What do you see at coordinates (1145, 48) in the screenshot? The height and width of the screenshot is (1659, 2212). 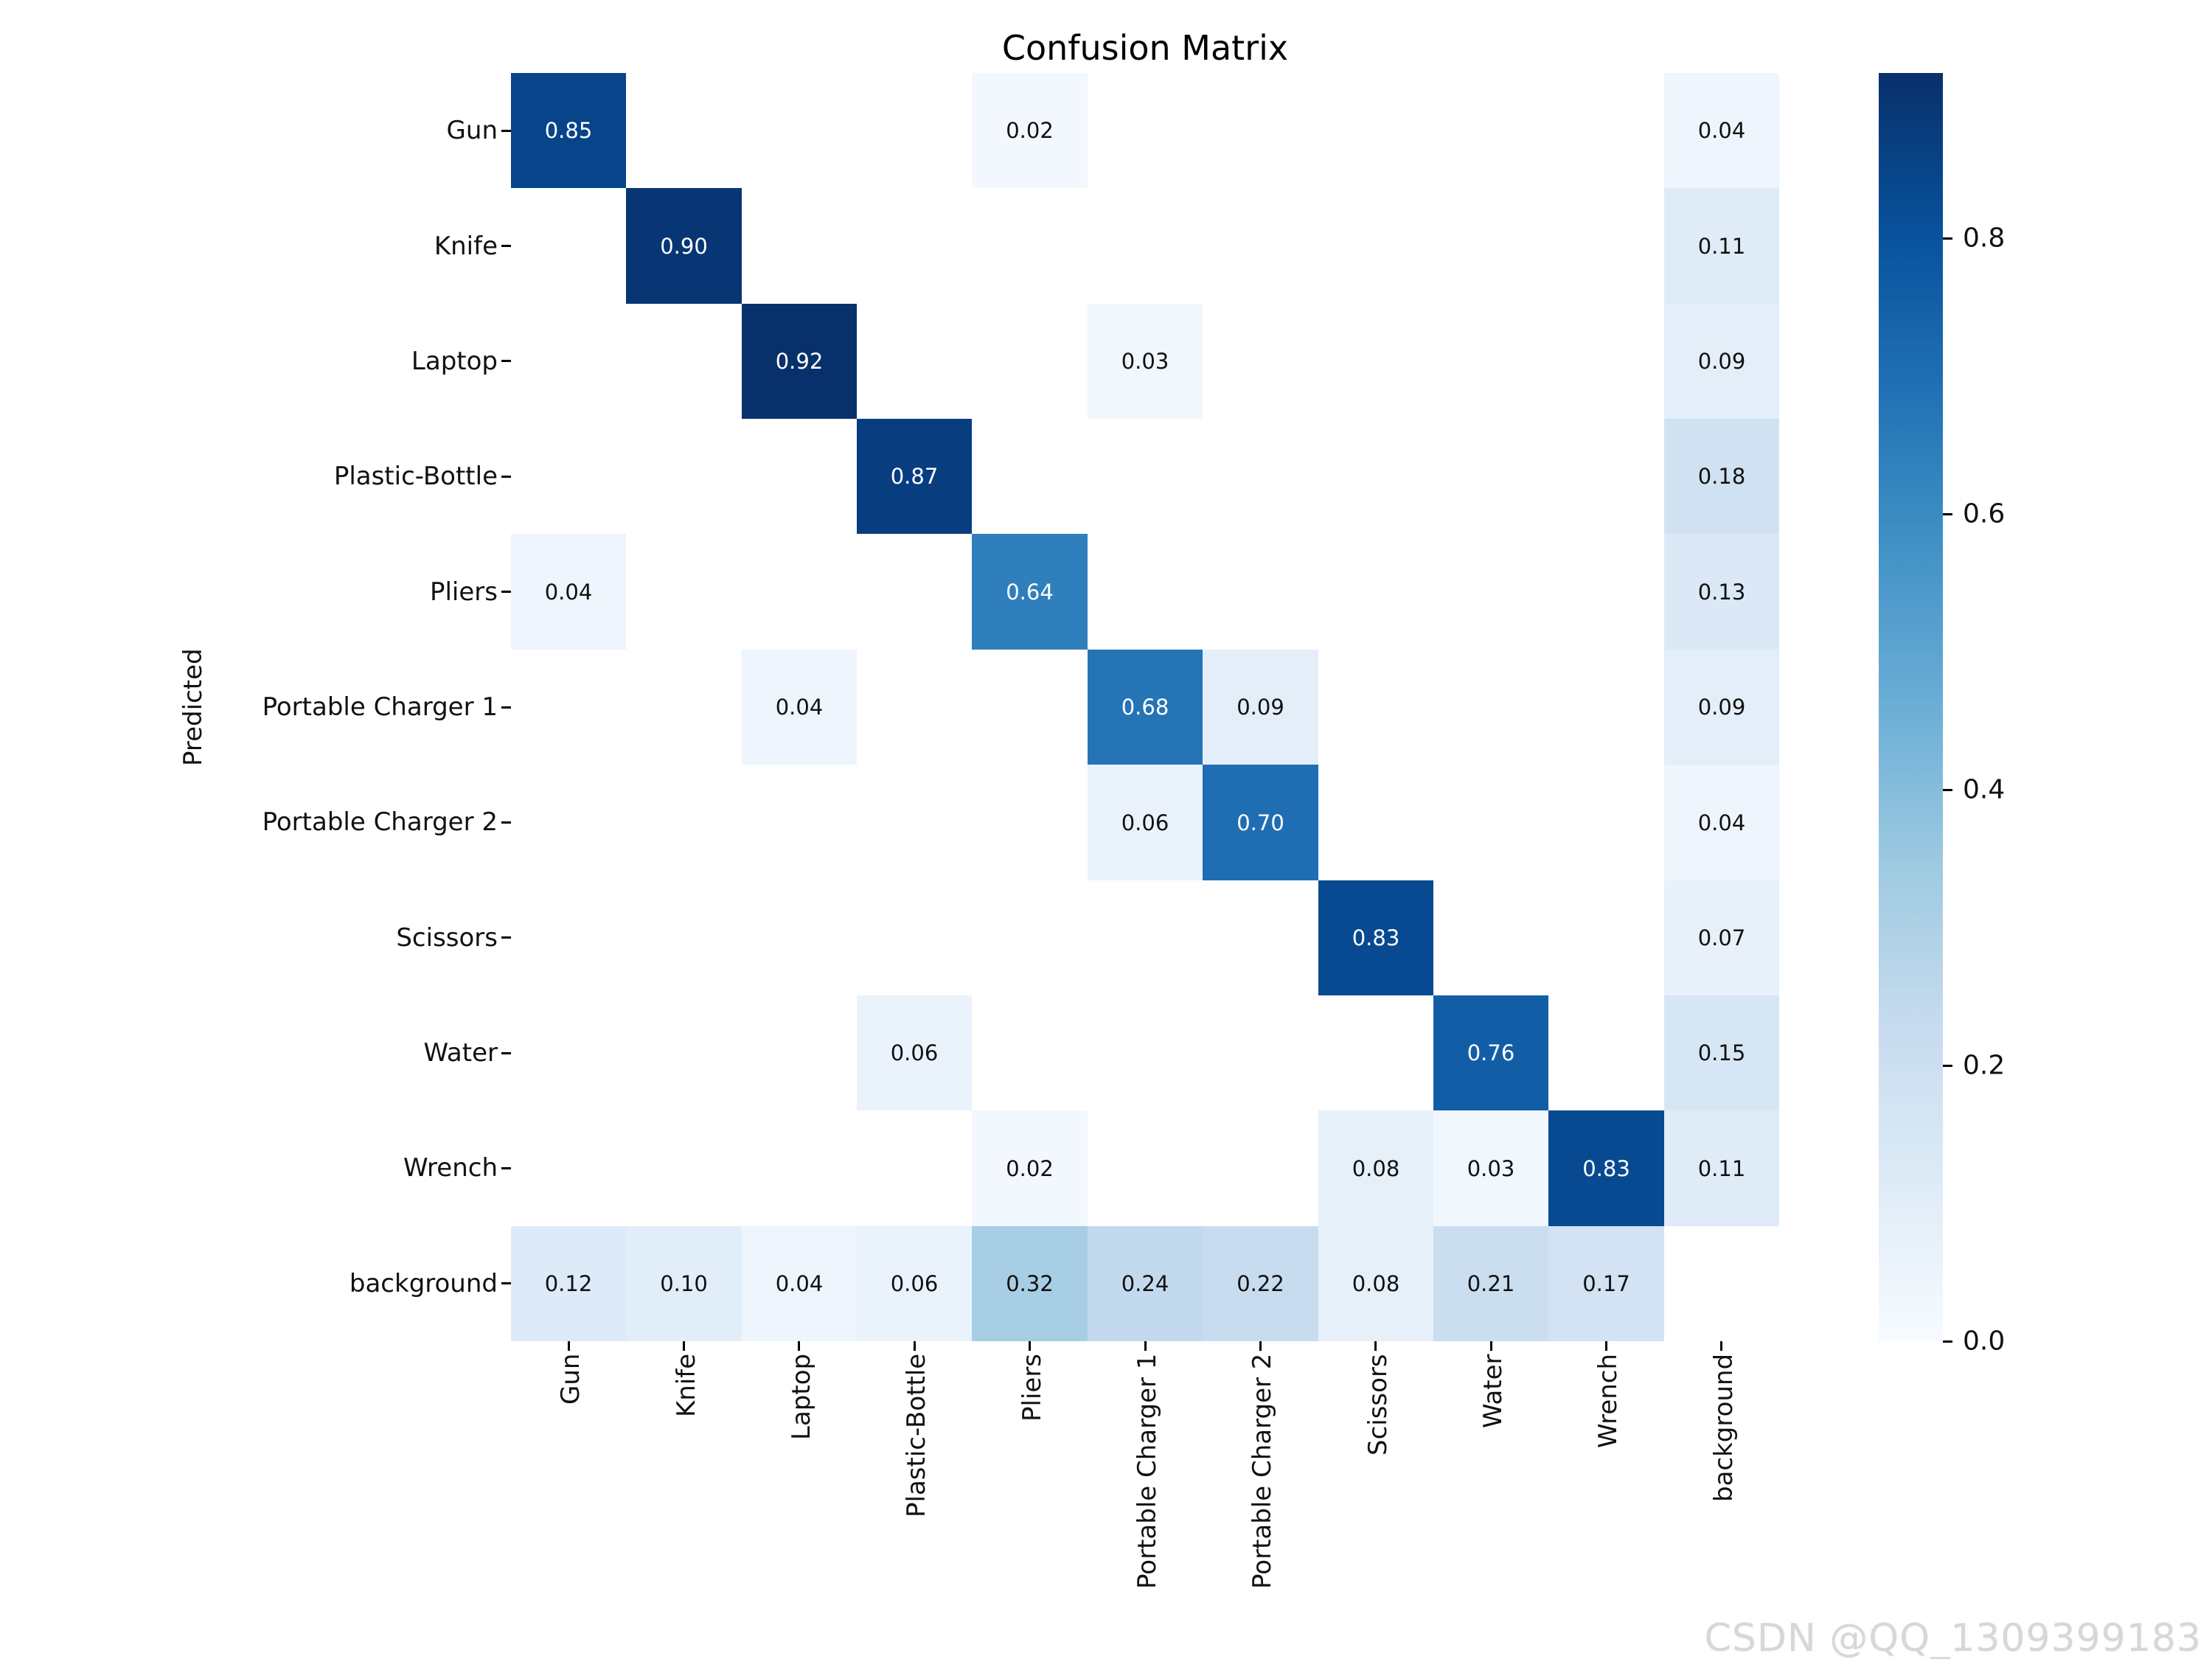 I see `chart-title: Confusion Matrix` at bounding box center [1145, 48].